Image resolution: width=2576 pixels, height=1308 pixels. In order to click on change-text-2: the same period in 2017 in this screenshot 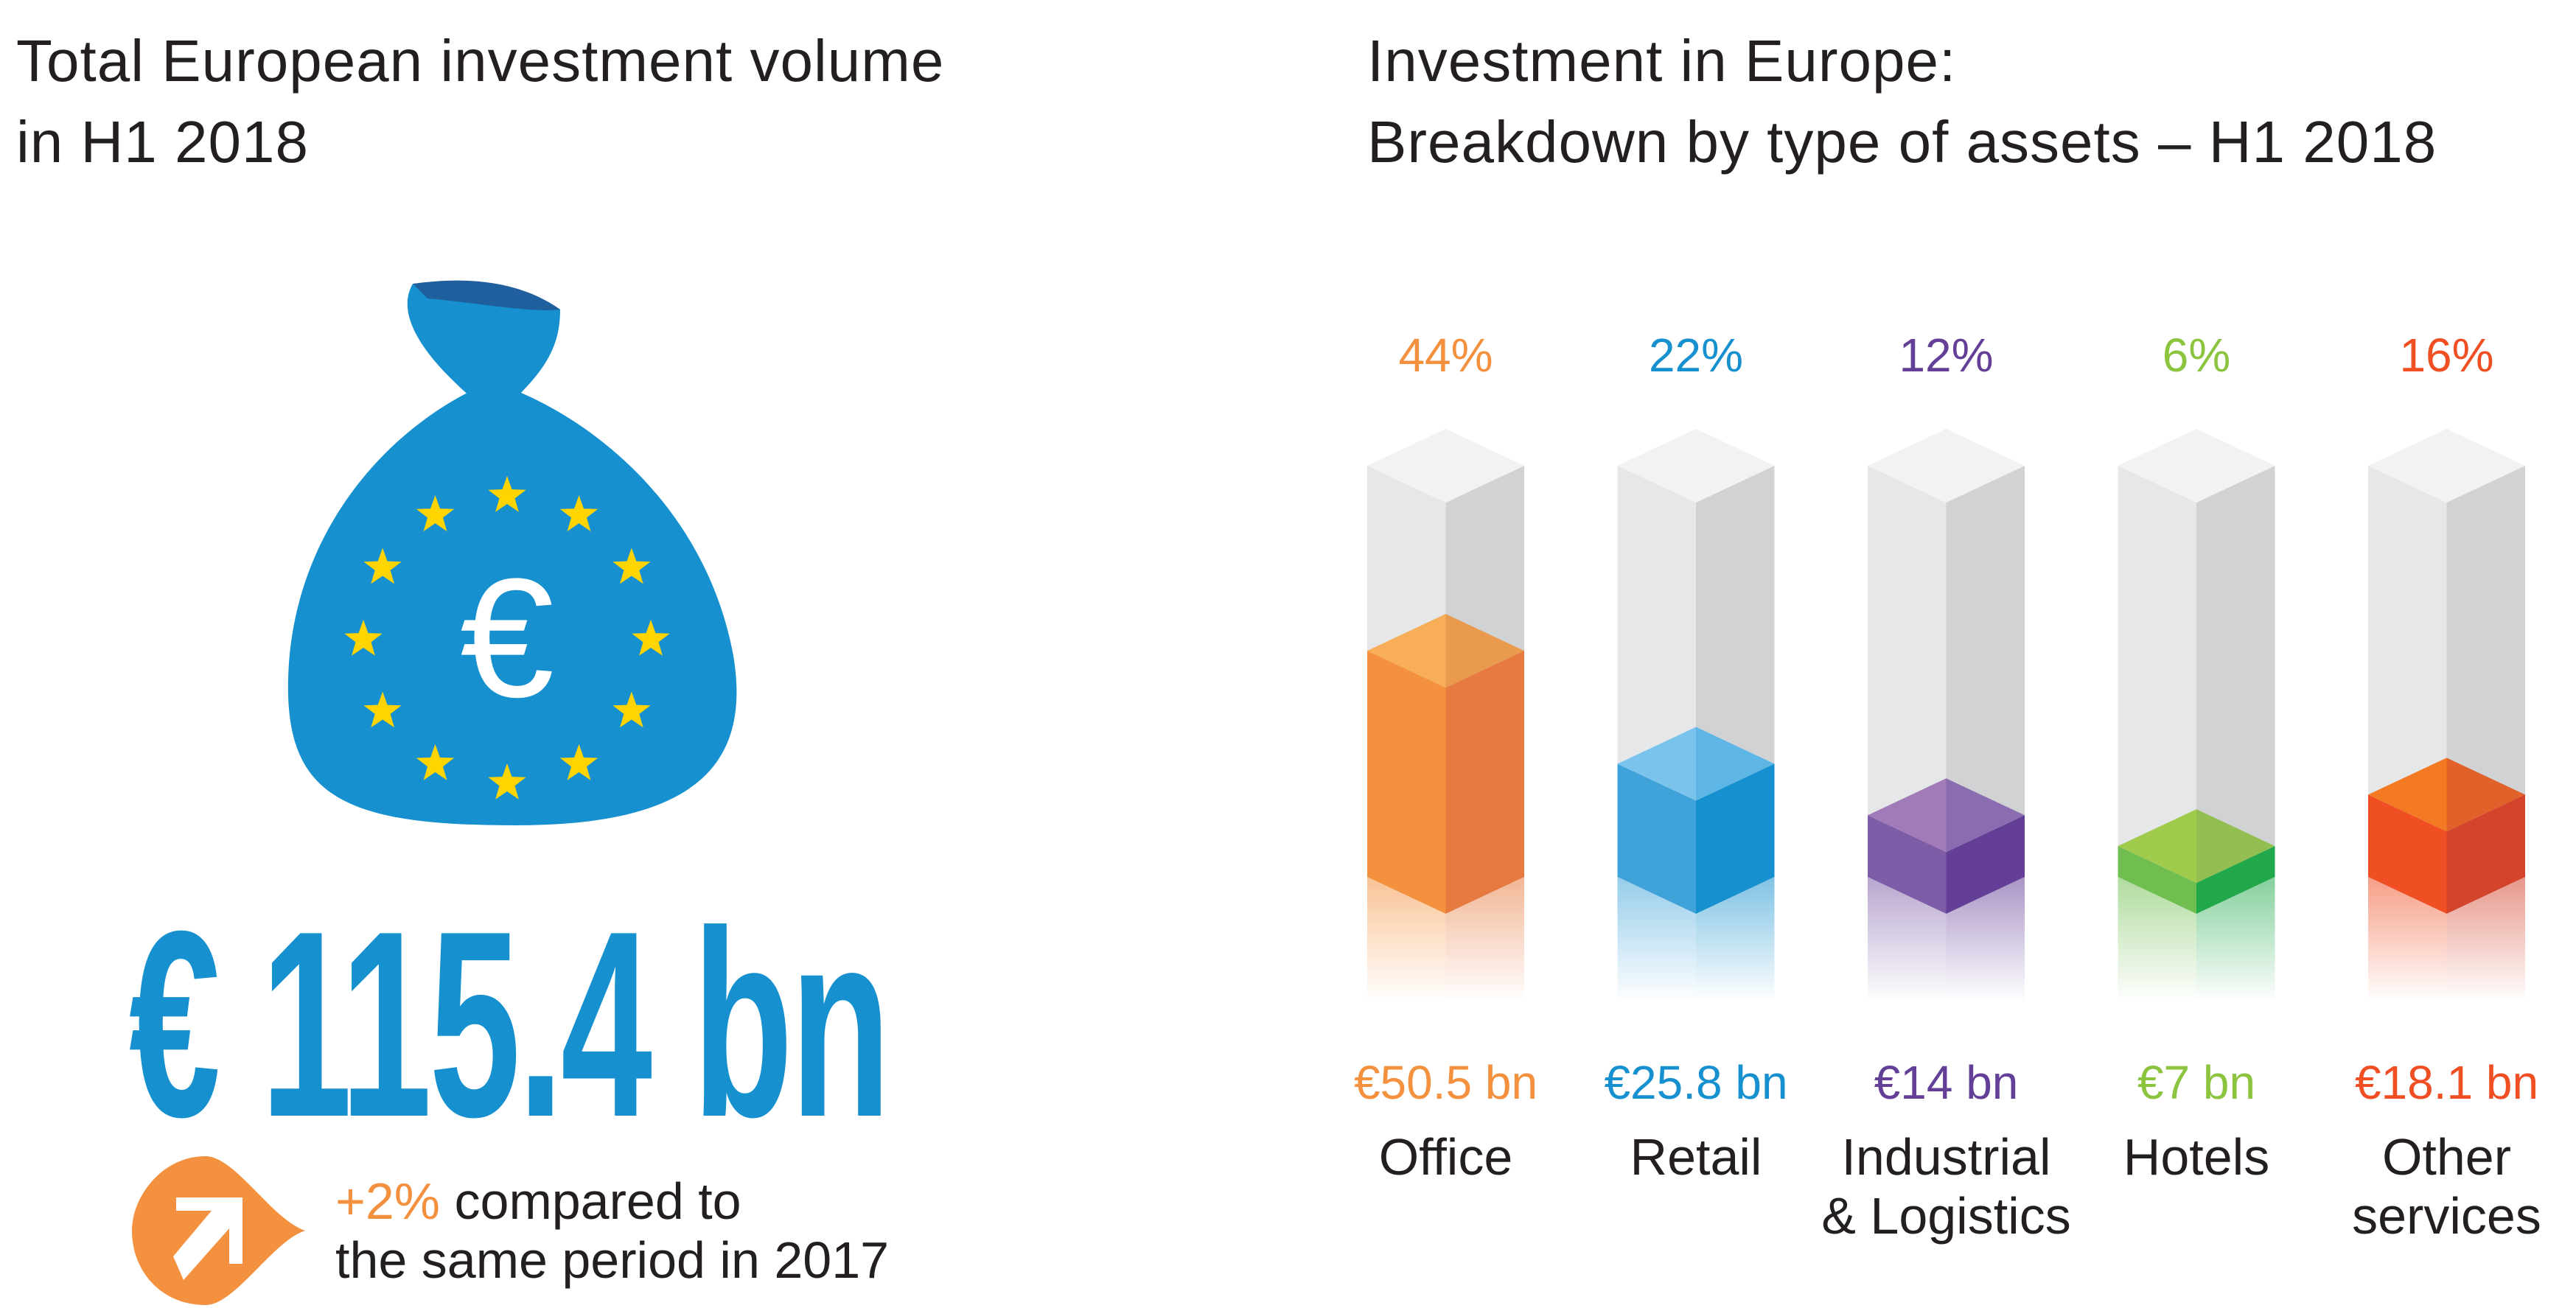, I will do `click(612, 1260)`.